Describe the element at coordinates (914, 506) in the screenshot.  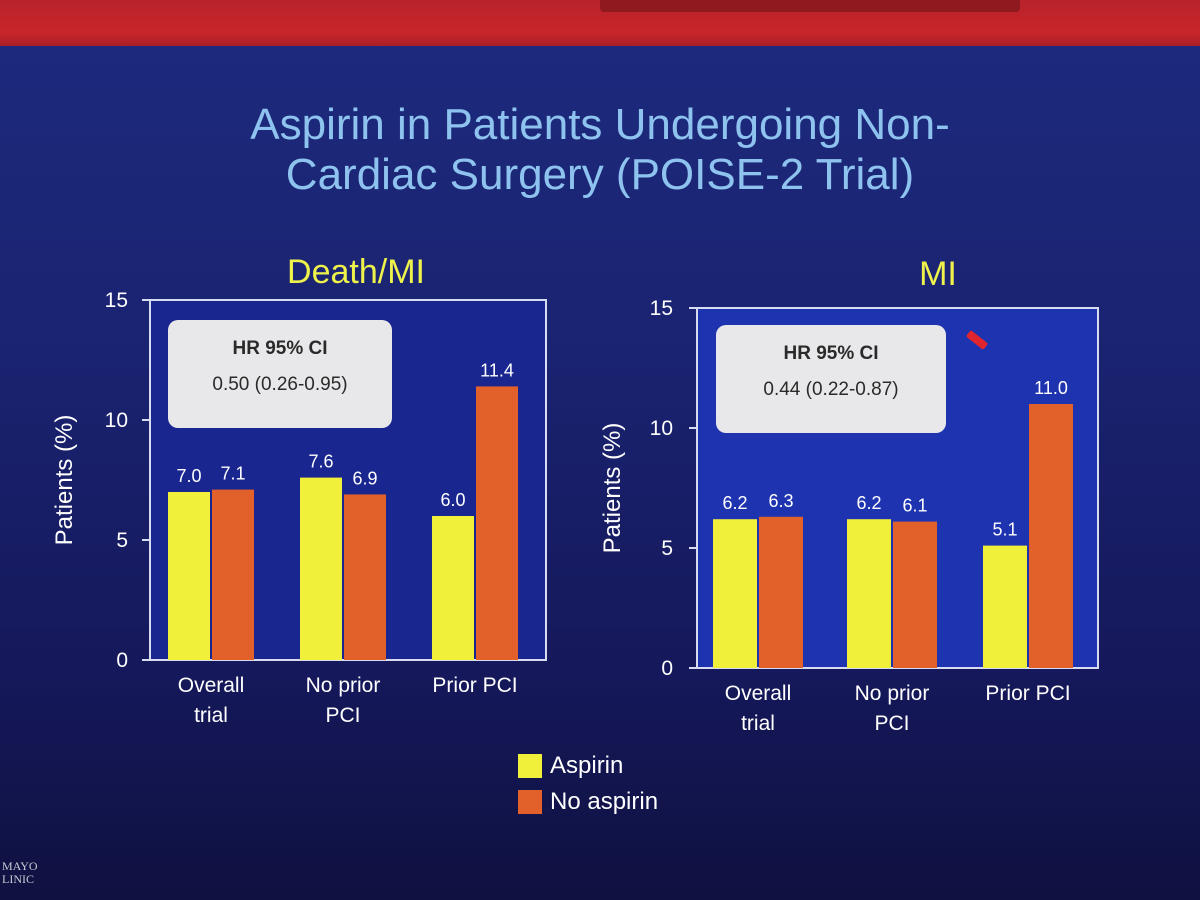
I see `data-label: 6.1` at that location.